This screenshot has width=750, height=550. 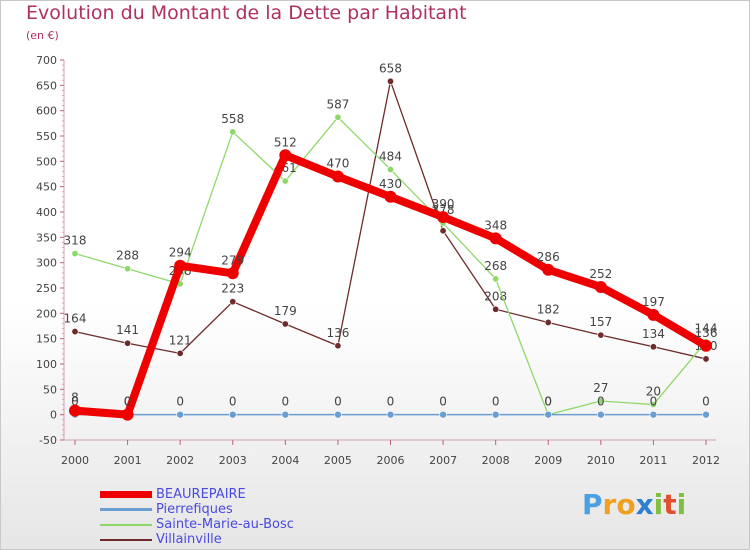 What do you see at coordinates (75, 319) in the screenshot?
I see `data-label-villainville: 164` at bounding box center [75, 319].